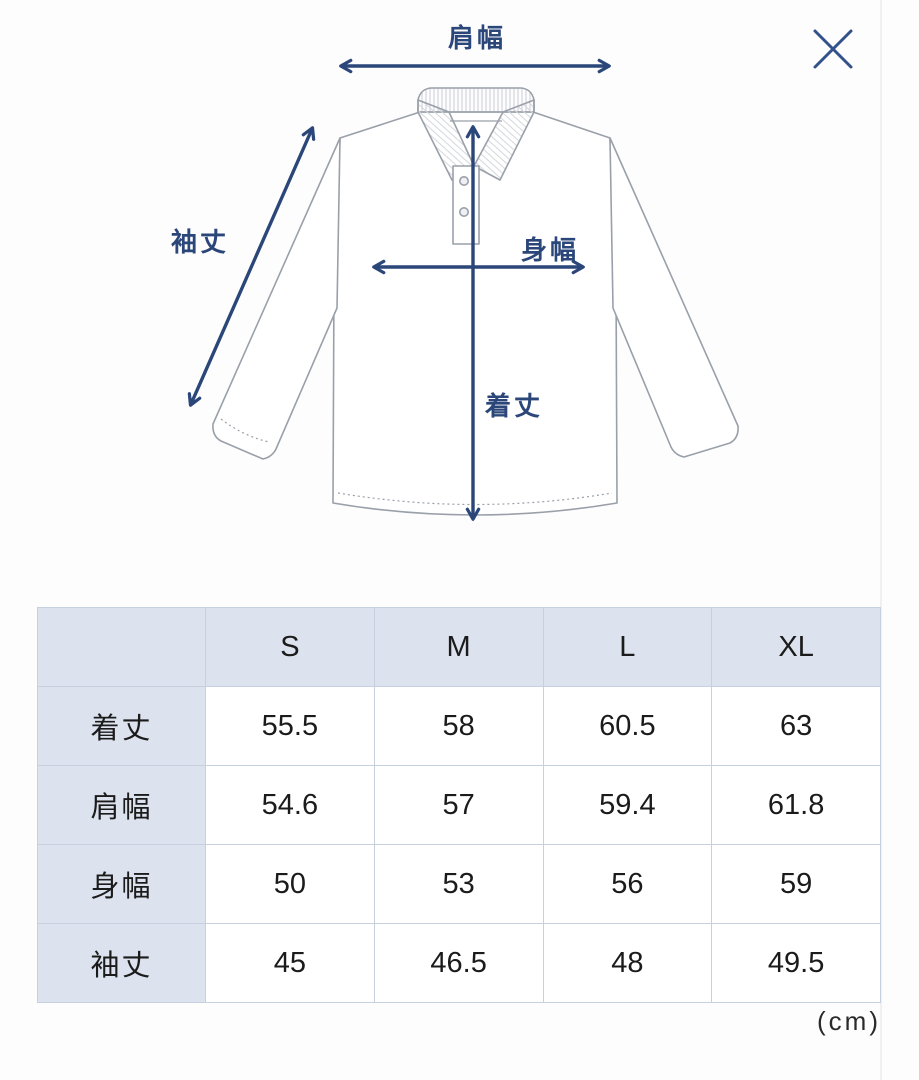 The height and width of the screenshot is (1080, 919). I want to click on close-button, so click(833, 49).